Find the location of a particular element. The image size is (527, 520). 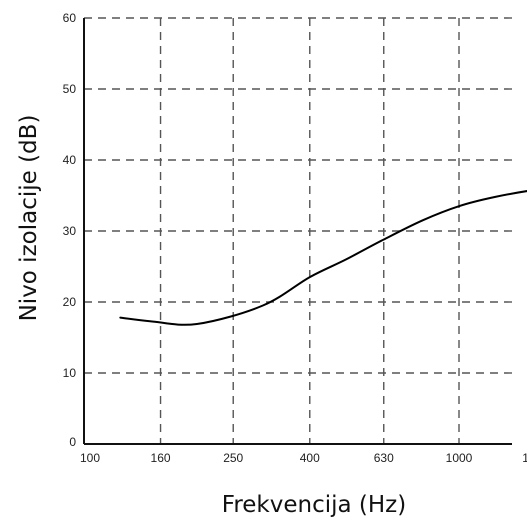

x-axis-title: Frekvencija (Hz) is located at coordinates (314, 505).